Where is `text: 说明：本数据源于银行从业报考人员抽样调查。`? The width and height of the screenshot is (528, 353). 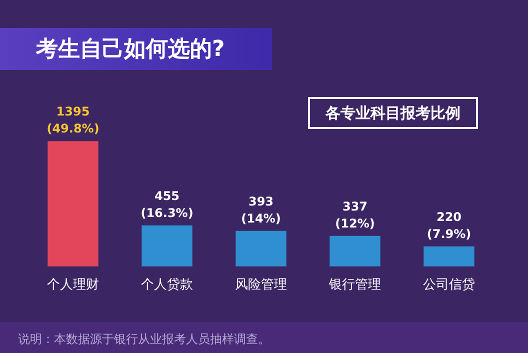
text: 说明：本数据源于银行从业报考人员抽样调查。 is located at coordinates (144, 339).